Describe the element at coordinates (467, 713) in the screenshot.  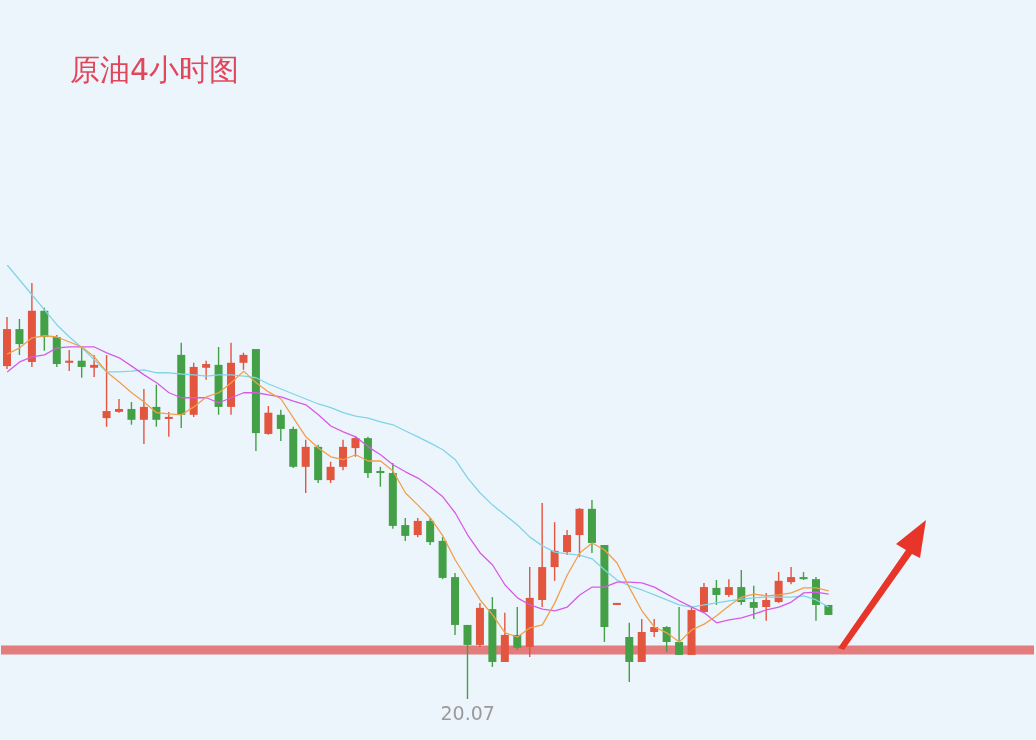
I see `x-tick-label: 20.07` at that location.